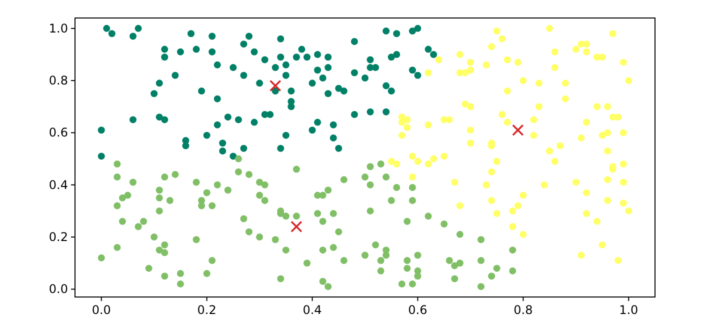 The image size is (720, 320). I want to click on x-tick-label: 0.4, so click(312, 310).